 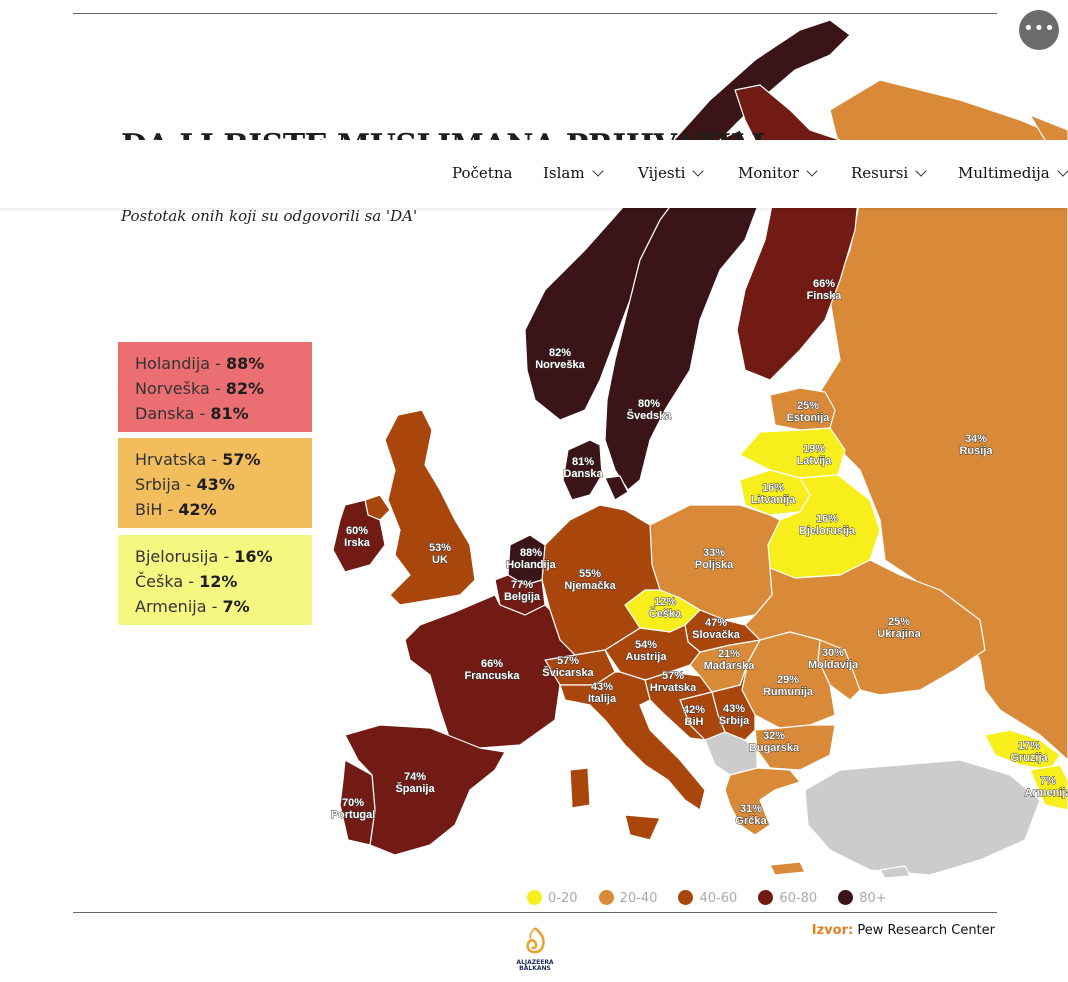 What do you see at coordinates (357, 802) in the screenshot?
I see `region-portugal` at bounding box center [357, 802].